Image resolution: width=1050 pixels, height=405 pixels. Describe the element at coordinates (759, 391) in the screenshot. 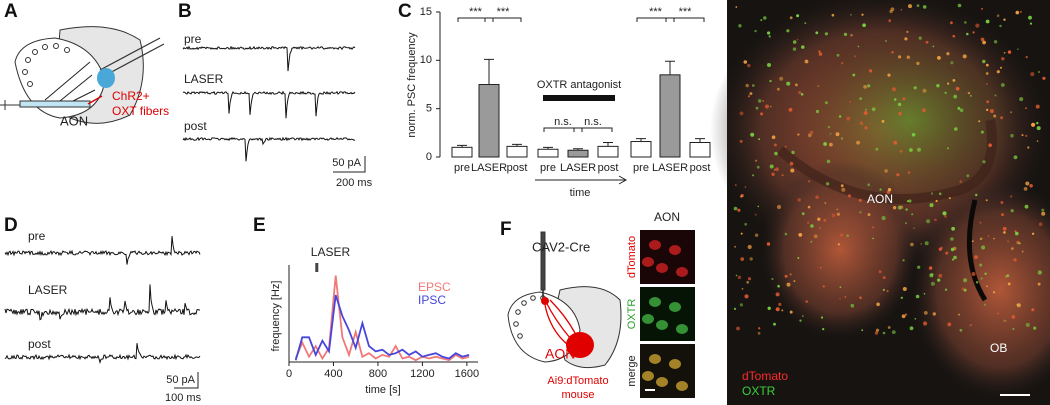

I see `image-legend: OXTR` at that location.